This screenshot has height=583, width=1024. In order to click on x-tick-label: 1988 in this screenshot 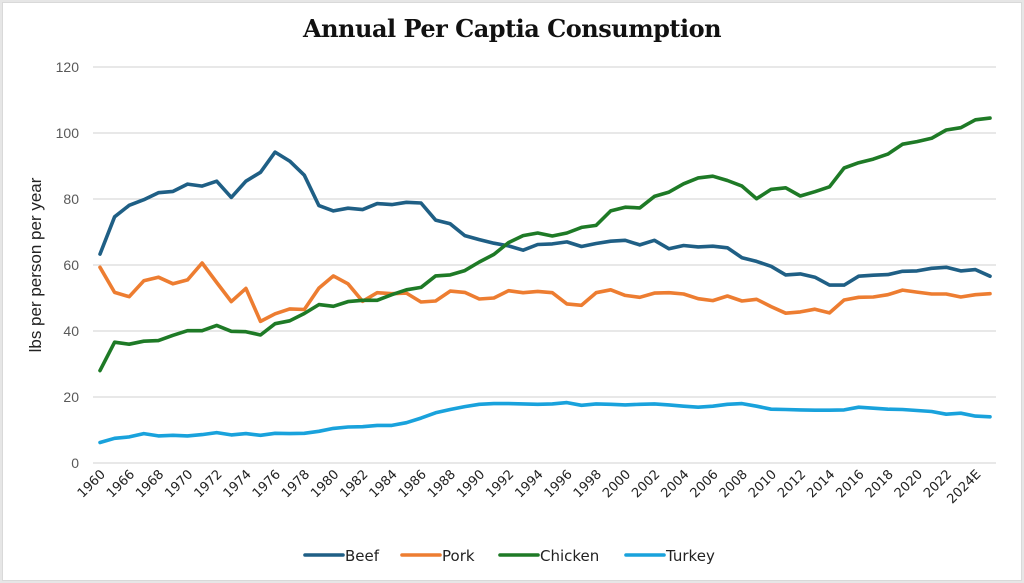, I will do `click(442, 484)`.